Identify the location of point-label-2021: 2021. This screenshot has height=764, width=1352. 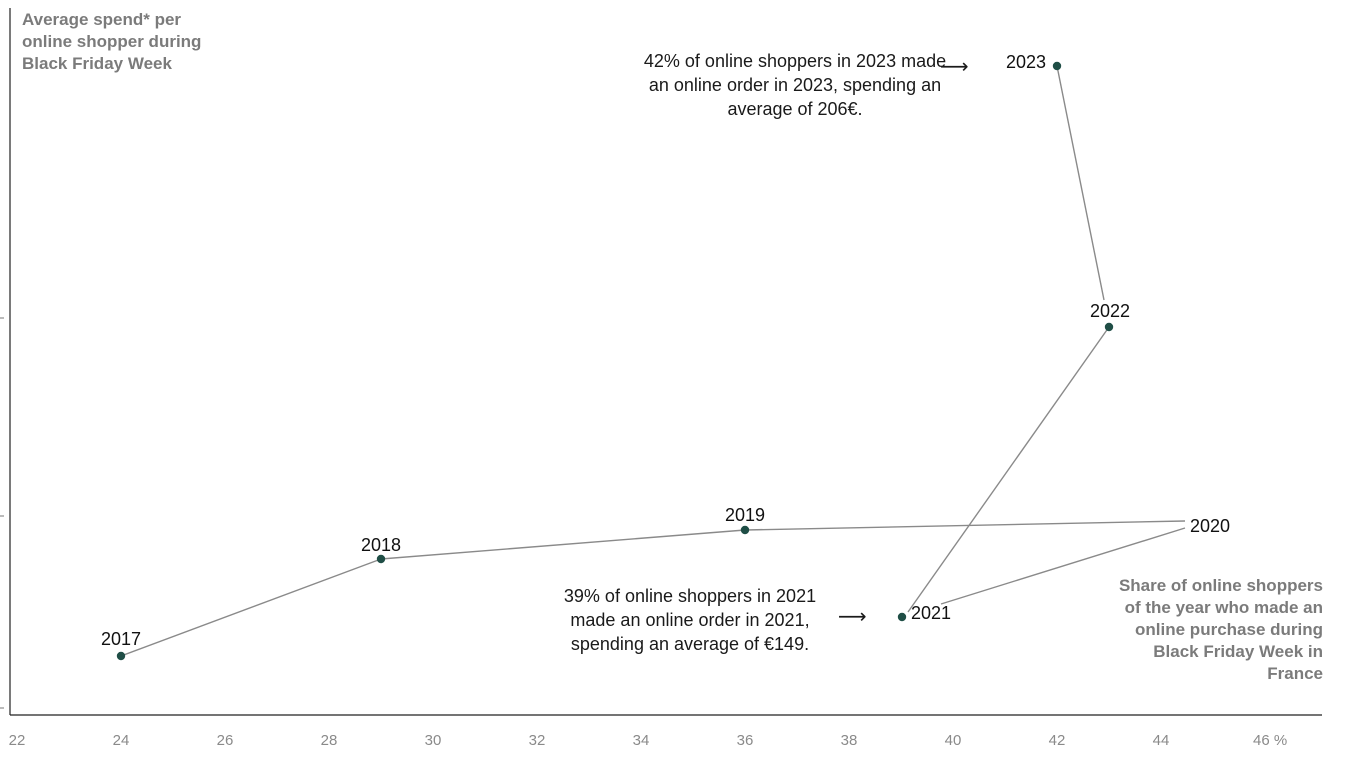
(931, 613).